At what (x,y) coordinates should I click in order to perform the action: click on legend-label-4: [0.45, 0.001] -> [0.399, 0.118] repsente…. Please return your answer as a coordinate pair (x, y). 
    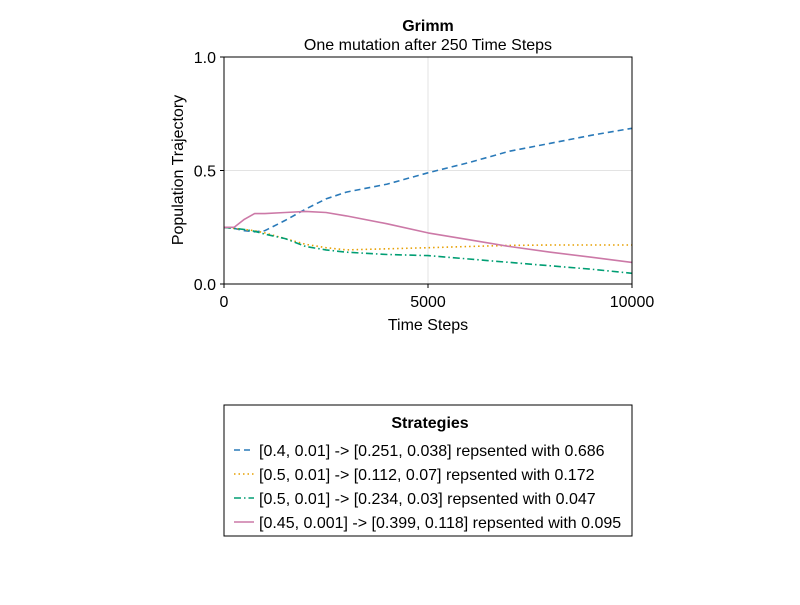
    Looking at the image, I should click on (440, 523).